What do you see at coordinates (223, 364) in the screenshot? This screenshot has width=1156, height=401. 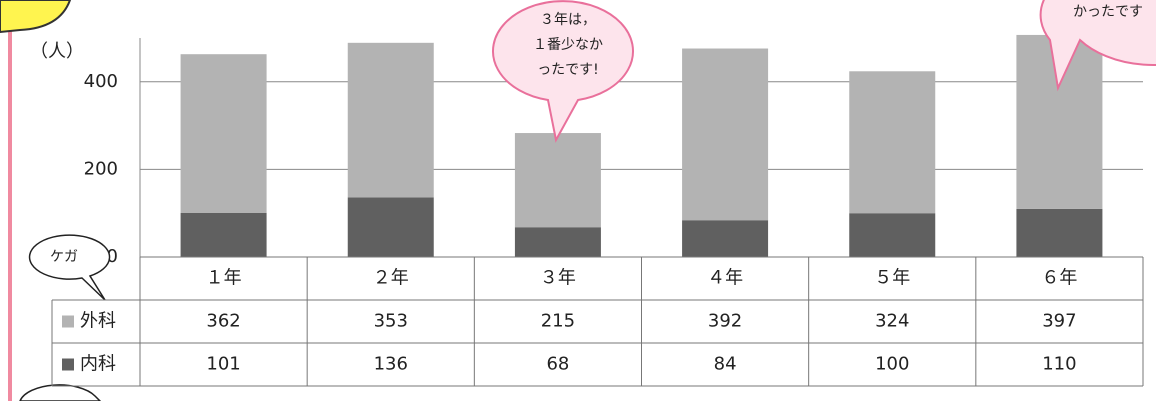 I see `table-cell: 101` at bounding box center [223, 364].